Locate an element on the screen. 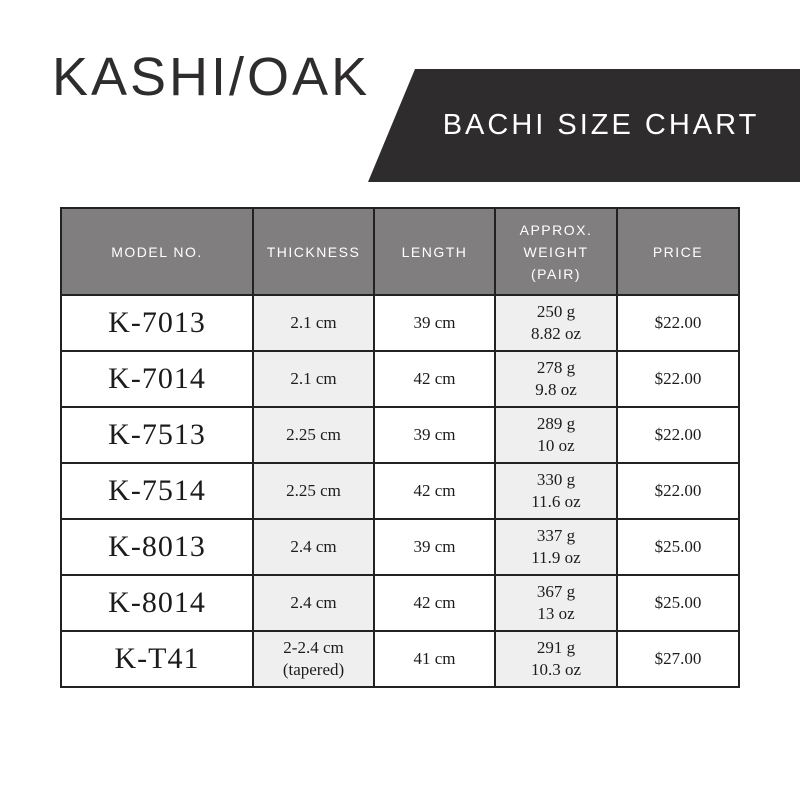  weight-cell: 330 g 11.6 oz is located at coordinates (556, 491).